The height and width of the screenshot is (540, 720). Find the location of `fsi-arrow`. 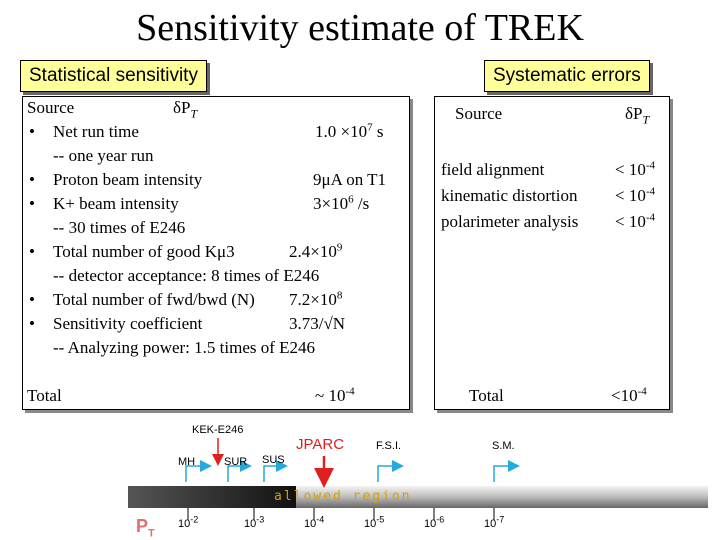

fsi-arrow is located at coordinates (390, 471).